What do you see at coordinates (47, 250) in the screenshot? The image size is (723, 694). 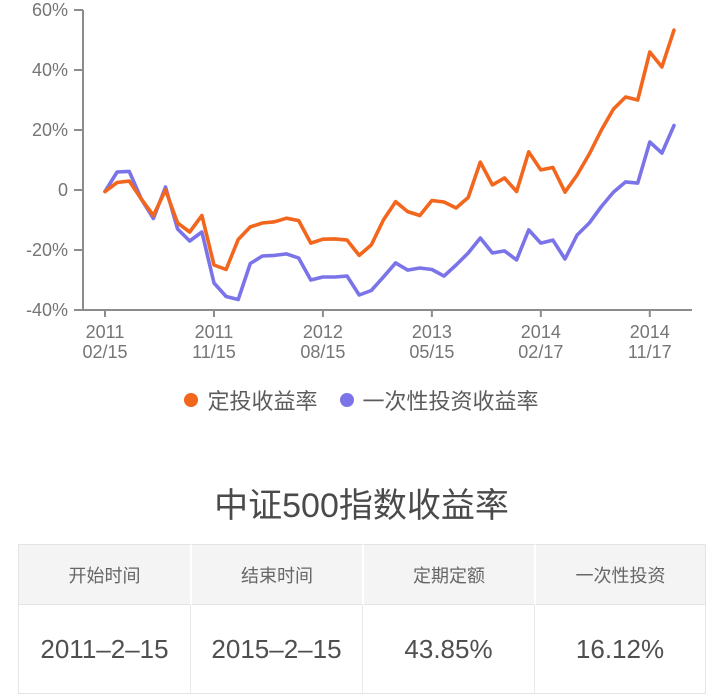 I see `y-axis-label: -20%` at bounding box center [47, 250].